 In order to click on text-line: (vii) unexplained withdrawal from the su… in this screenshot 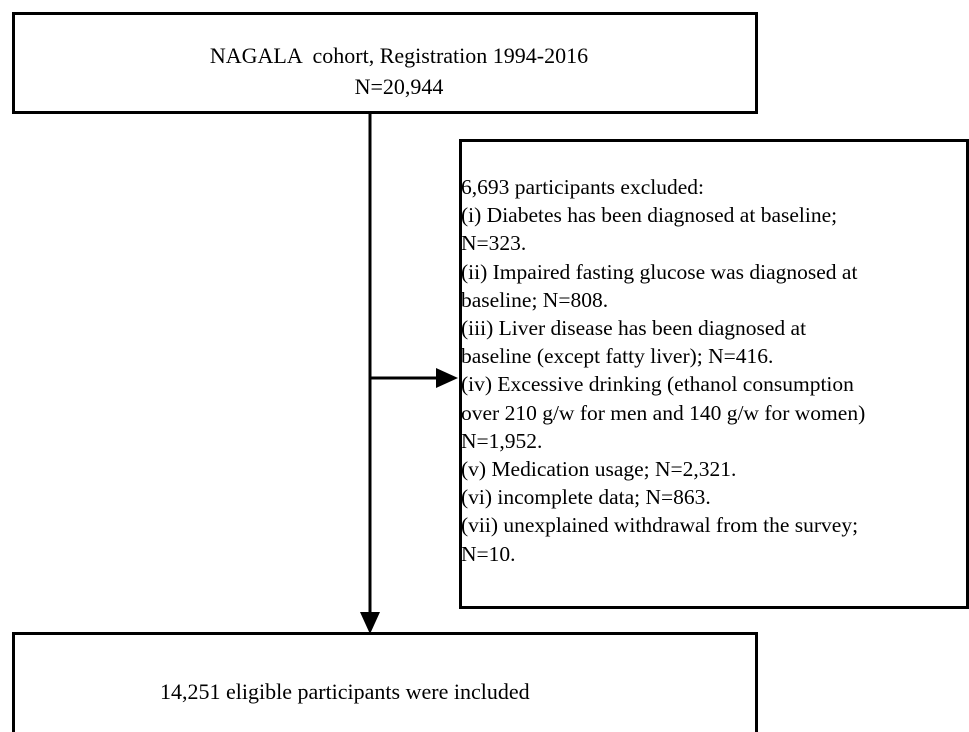, I will do `click(660, 525)`.